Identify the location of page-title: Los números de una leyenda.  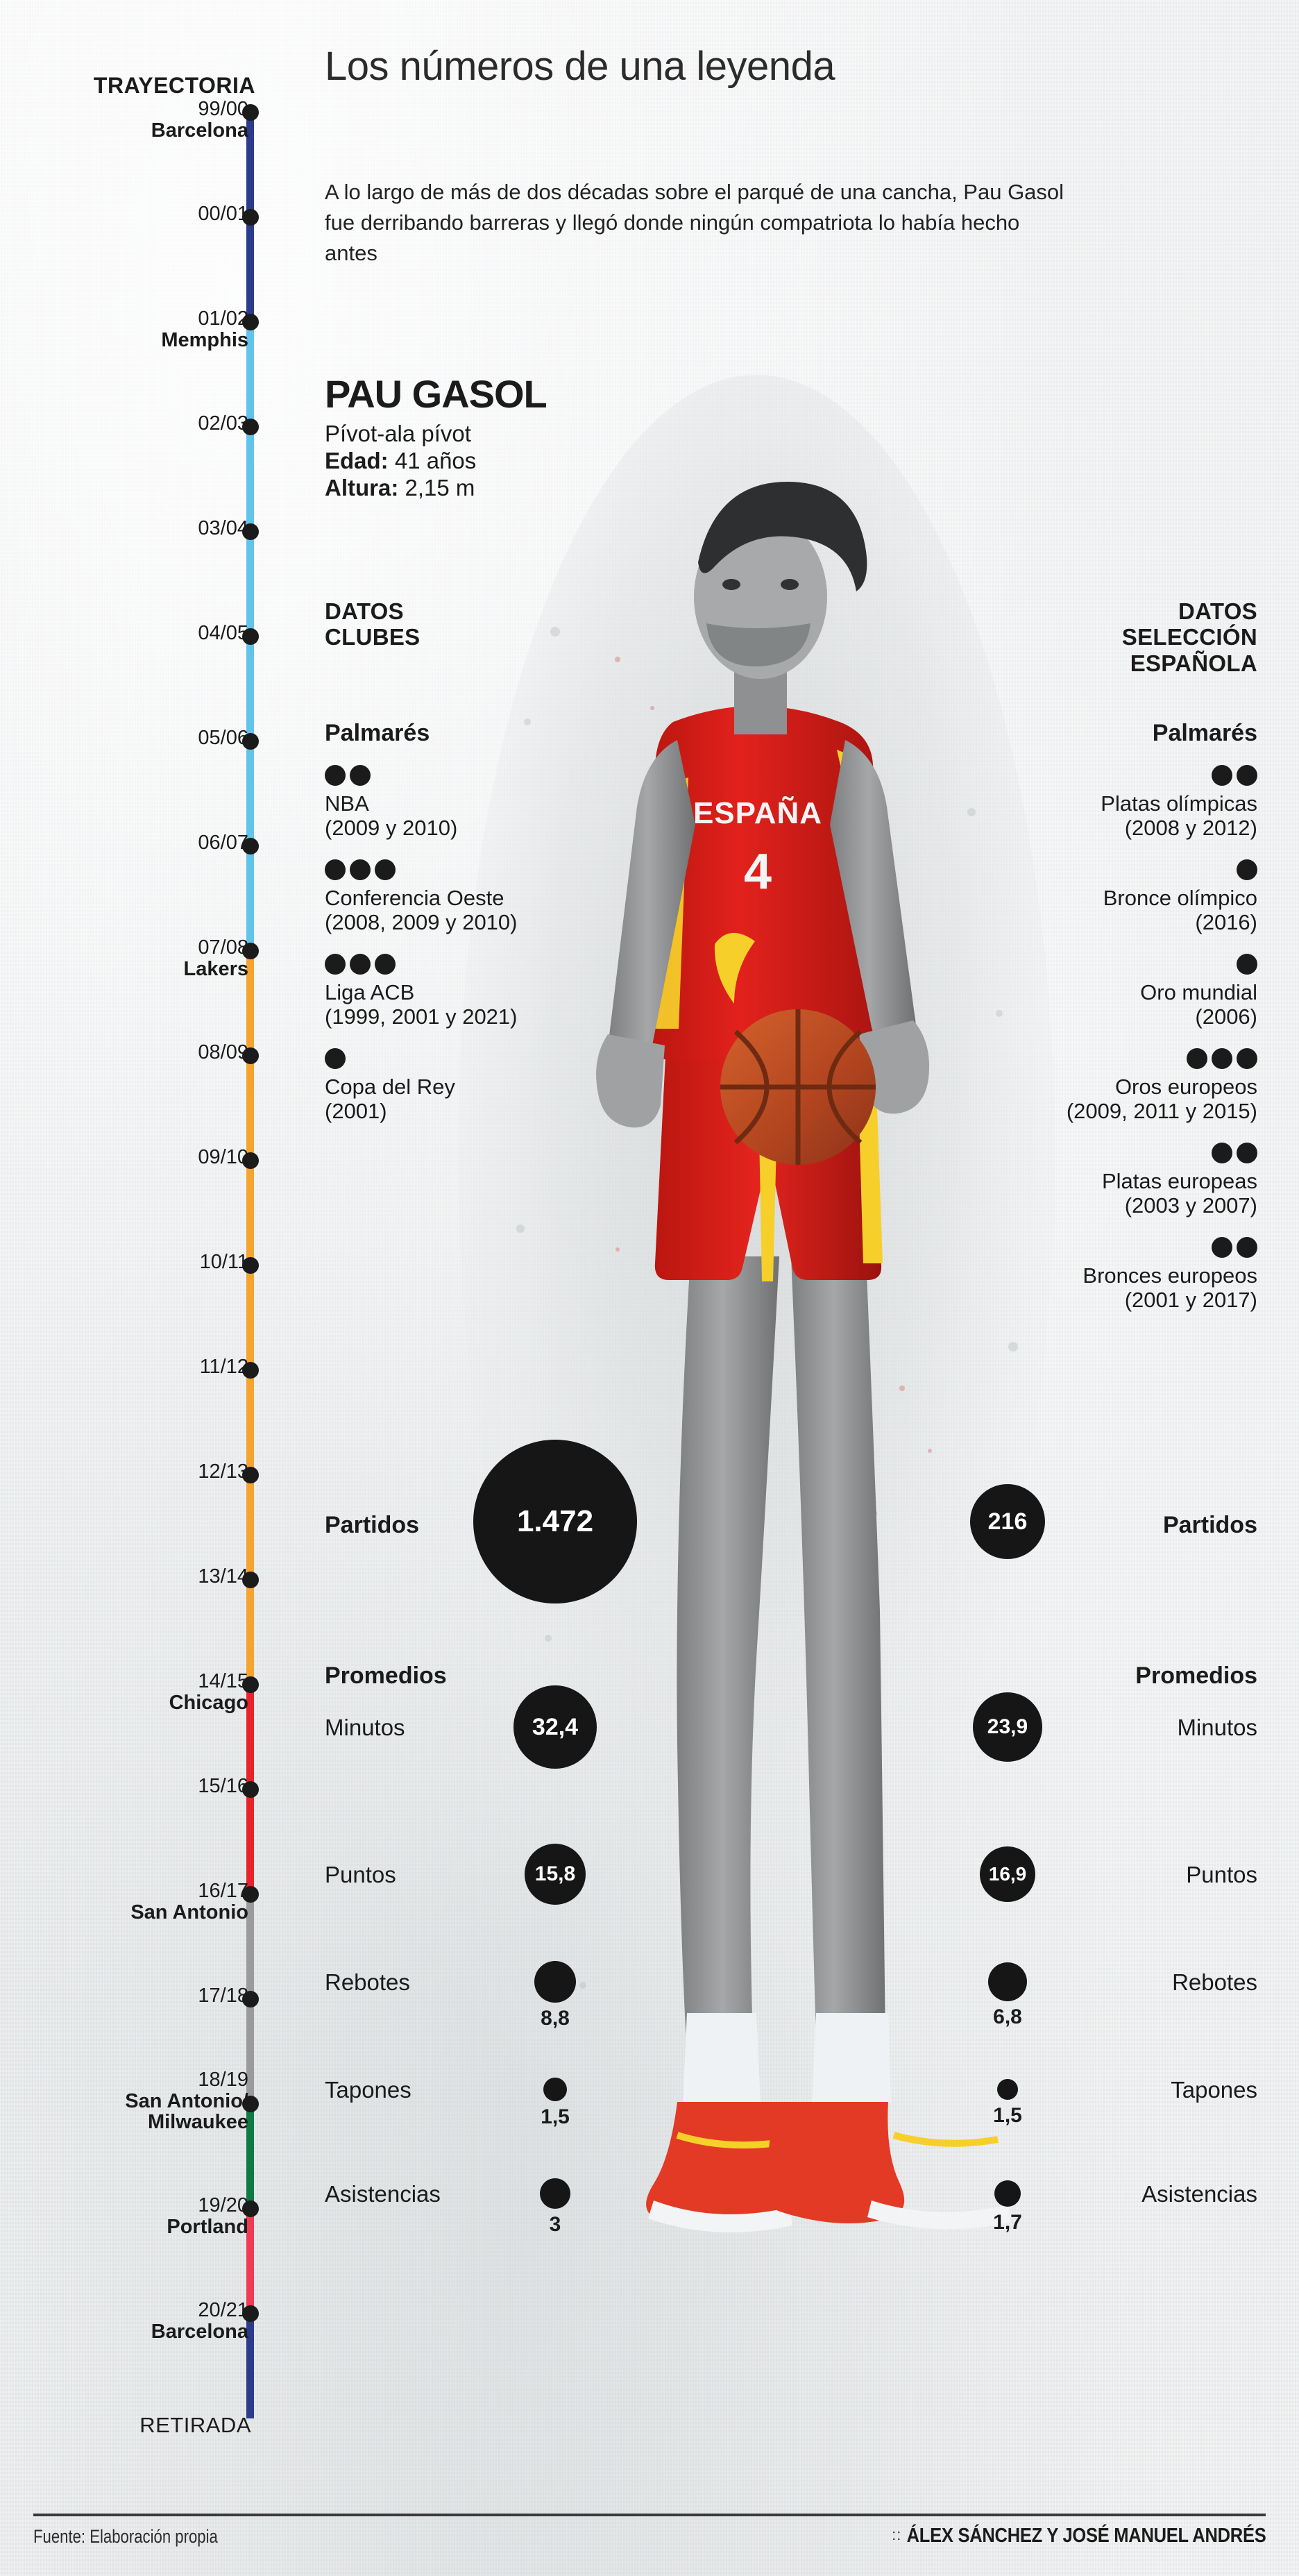
(580, 66).